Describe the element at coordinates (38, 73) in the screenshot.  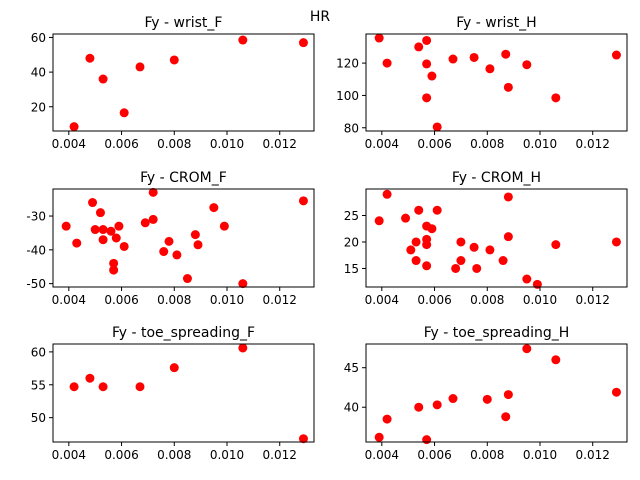
I see `y-tick-label: 40` at that location.